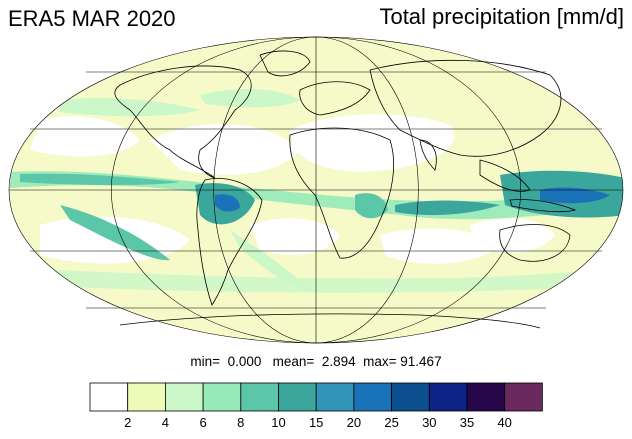  What do you see at coordinates (342, 193) in the screenshot?
I see `coast-africa` at bounding box center [342, 193].